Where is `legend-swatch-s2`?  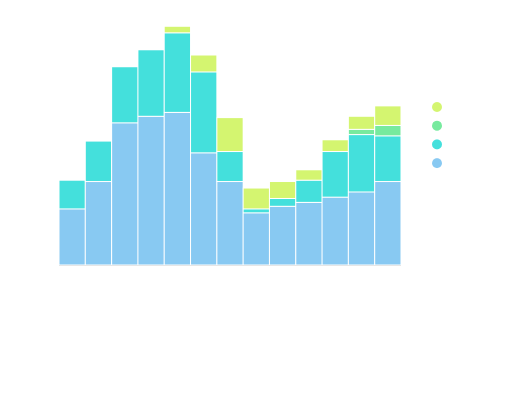
legend-swatch-s2 is located at coordinates (437, 144).